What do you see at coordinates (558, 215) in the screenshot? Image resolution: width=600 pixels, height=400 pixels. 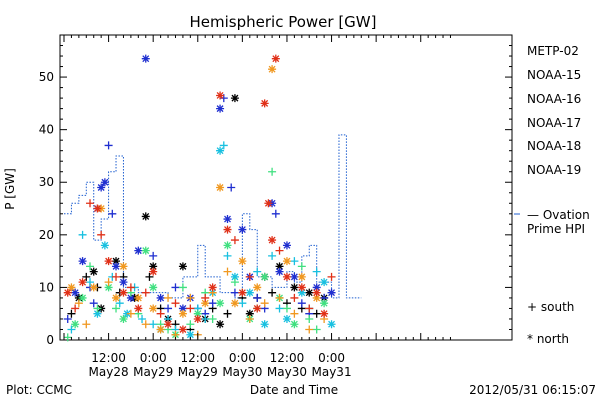 I see `legend-ovation-label: — Ovation` at bounding box center [558, 215].